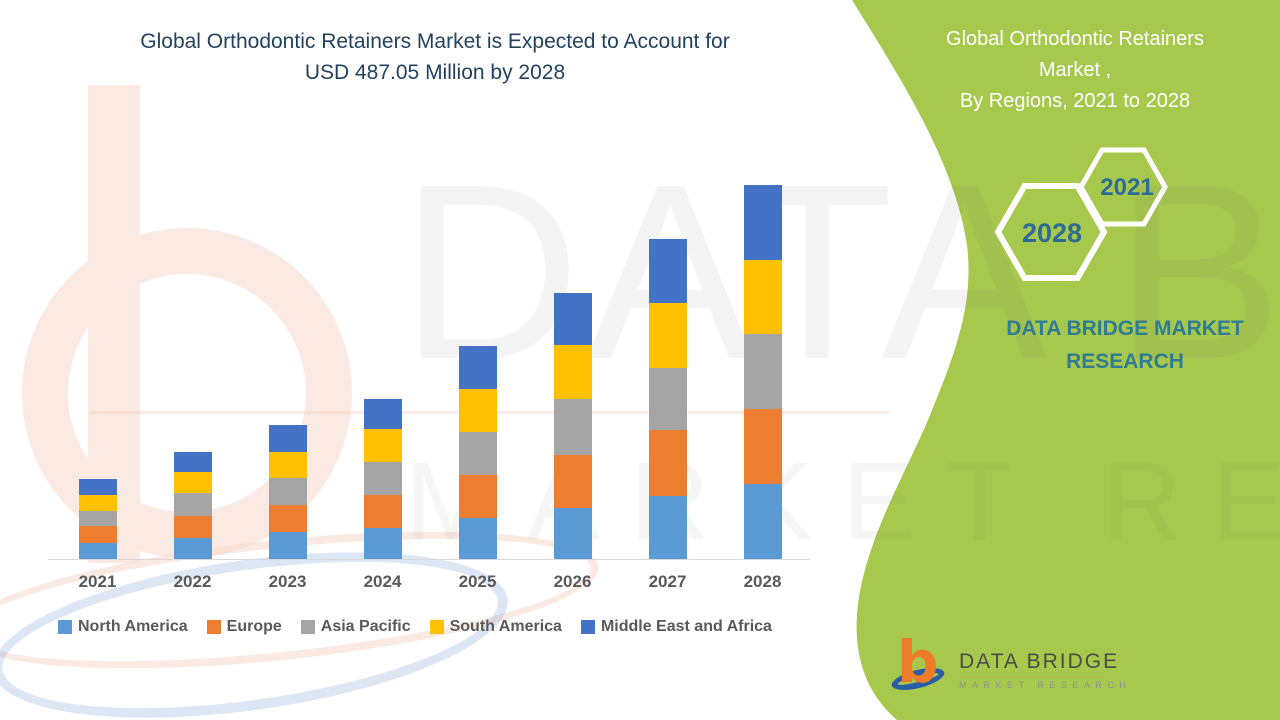  What do you see at coordinates (307, 627) in the screenshot?
I see `legend-swatch-asia-pacific` at bounding box center [307, 627].